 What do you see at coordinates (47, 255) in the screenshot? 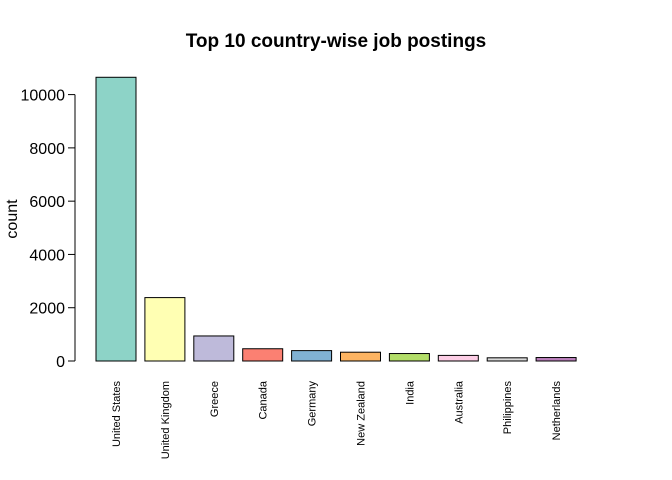
I see `y-tick-label: 4000` at bounding box center [47, 255].